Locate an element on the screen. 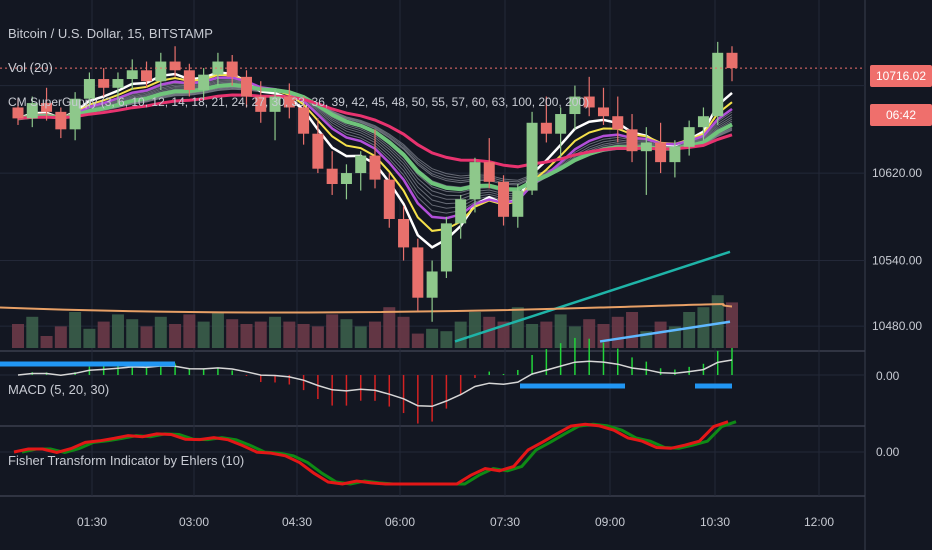 This screenshot has height=550, width=932. y-tick-label: 10480.00 is located at coordinates (897, 326).